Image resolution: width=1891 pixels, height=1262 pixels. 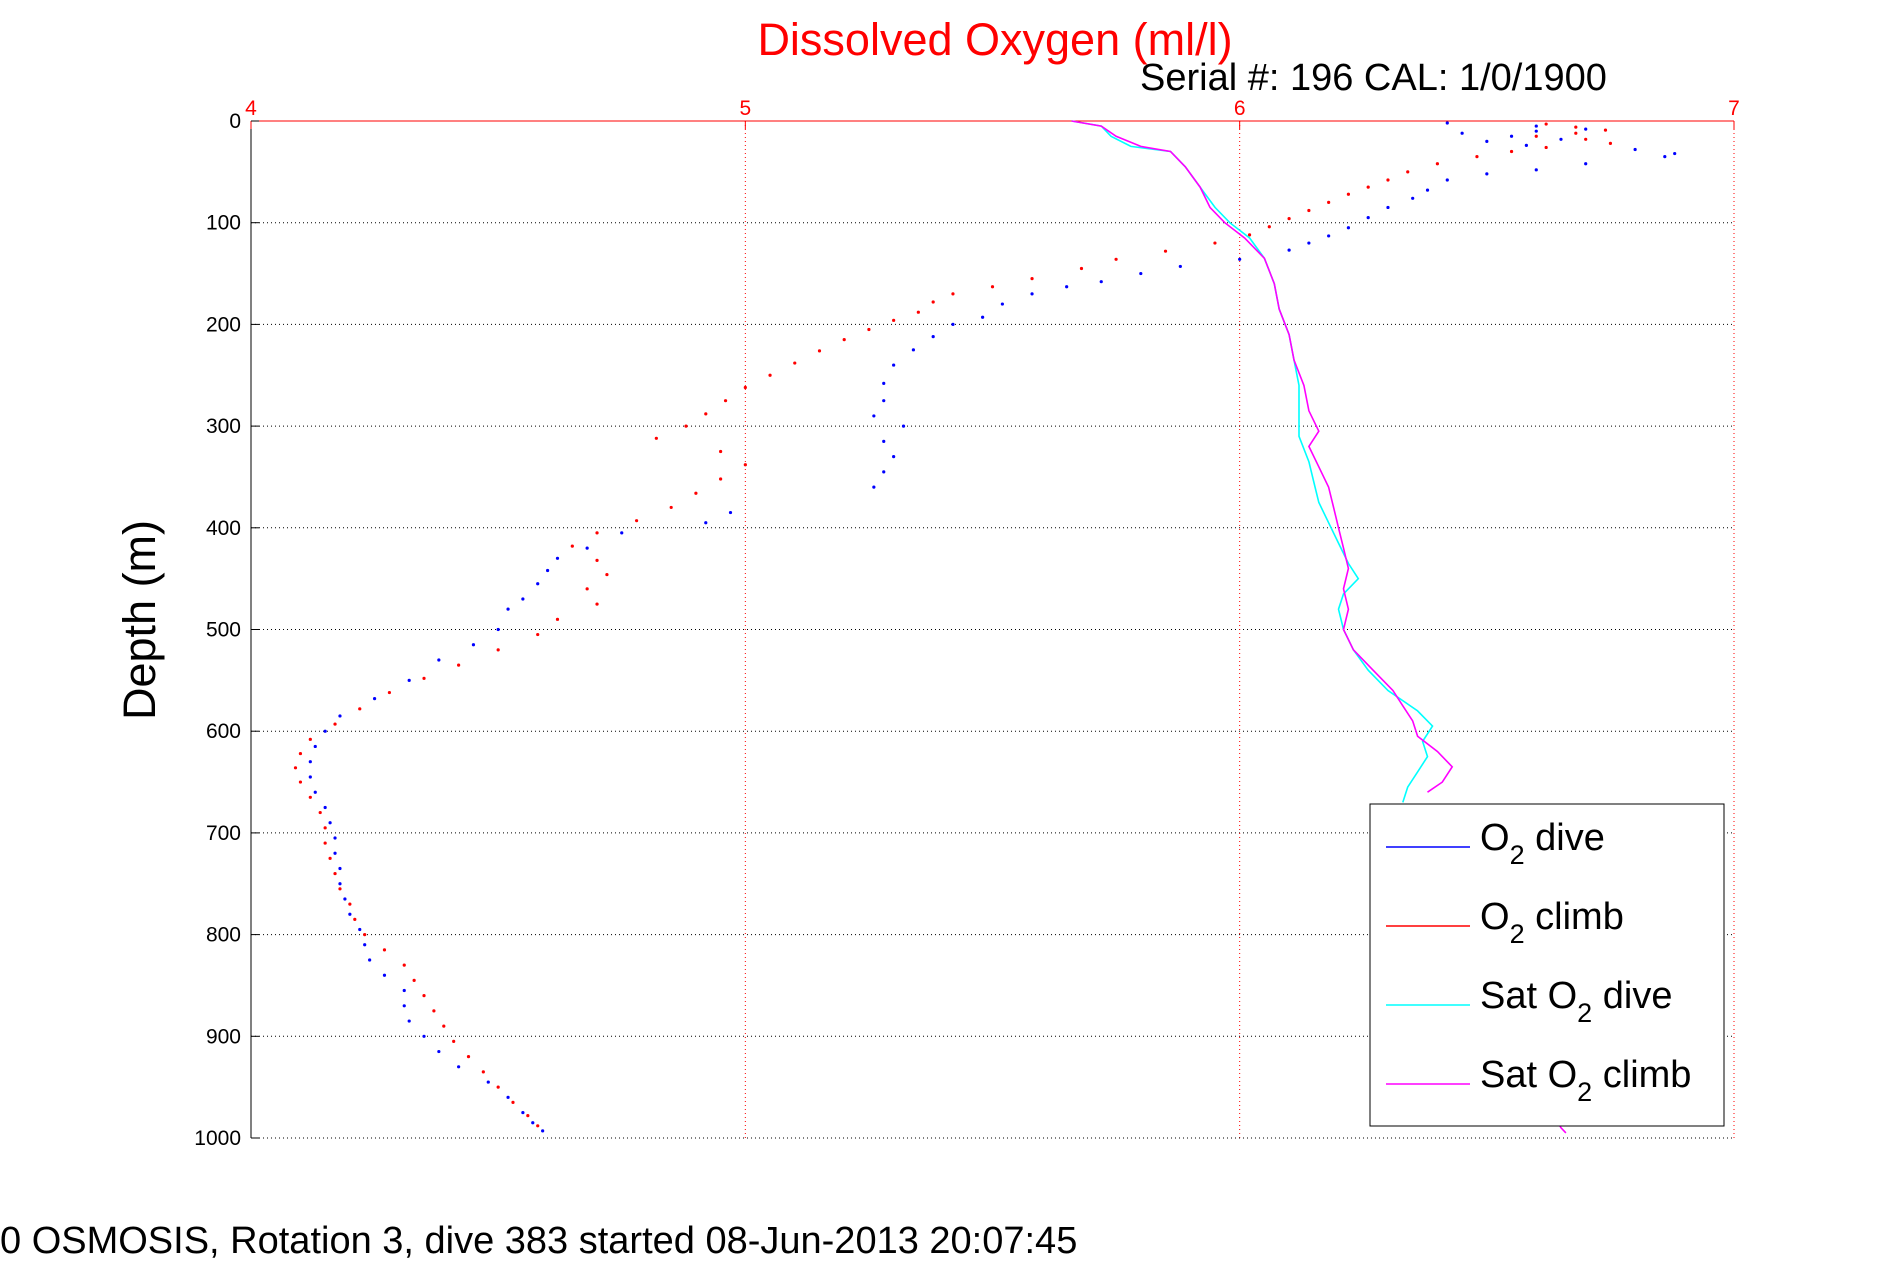 I want to click on legend-label-sat_climb: Sat O2 climb, so click(x=1585, y=1080).